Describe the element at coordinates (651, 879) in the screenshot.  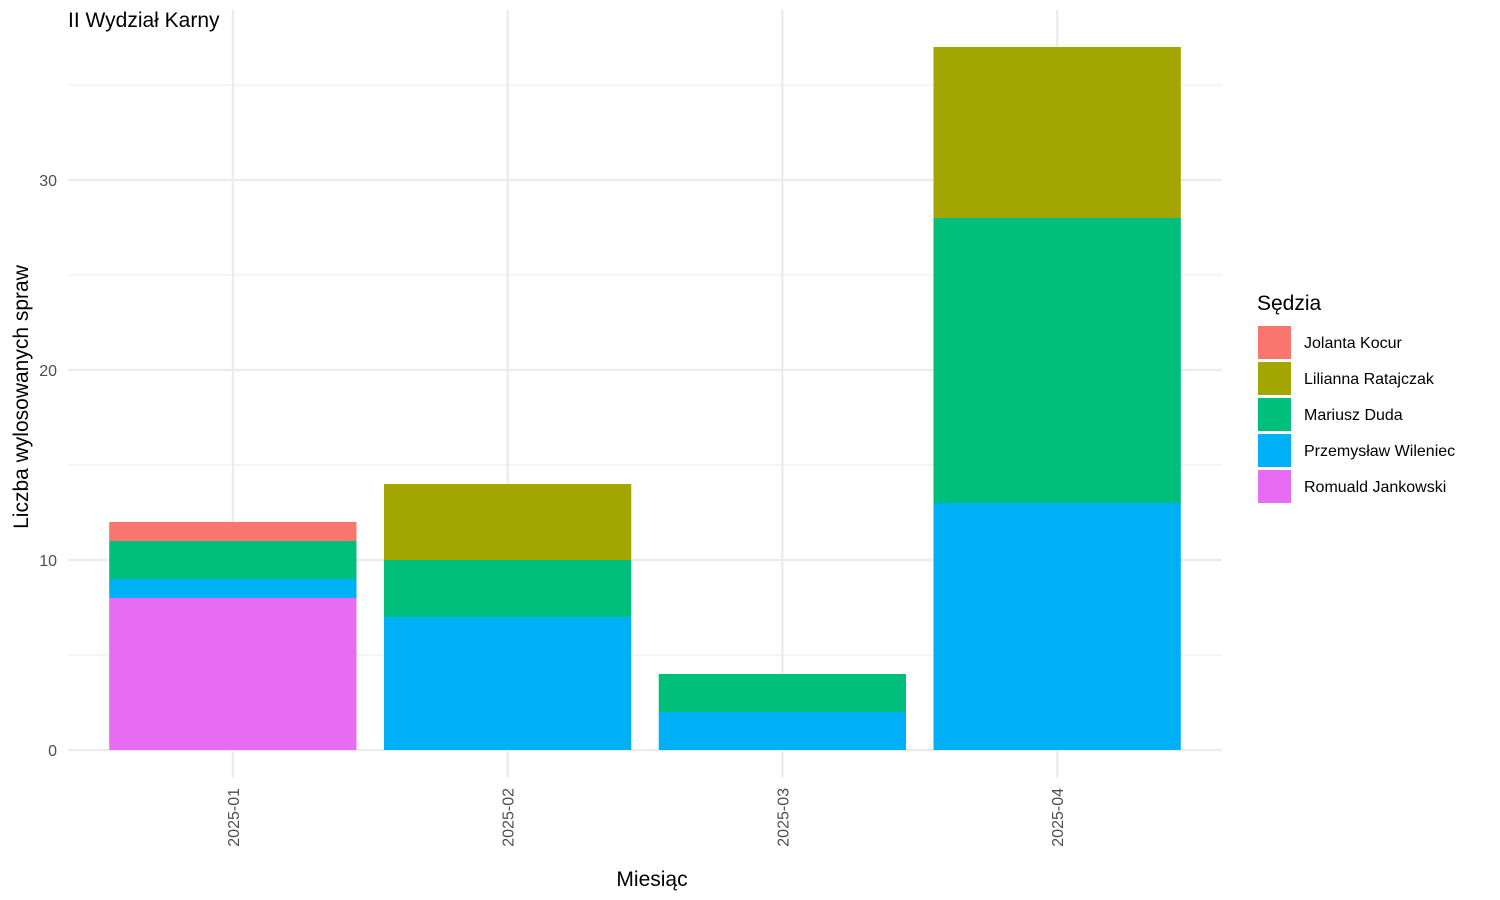
I see `x-axis-title: Miesiąc` at that location.